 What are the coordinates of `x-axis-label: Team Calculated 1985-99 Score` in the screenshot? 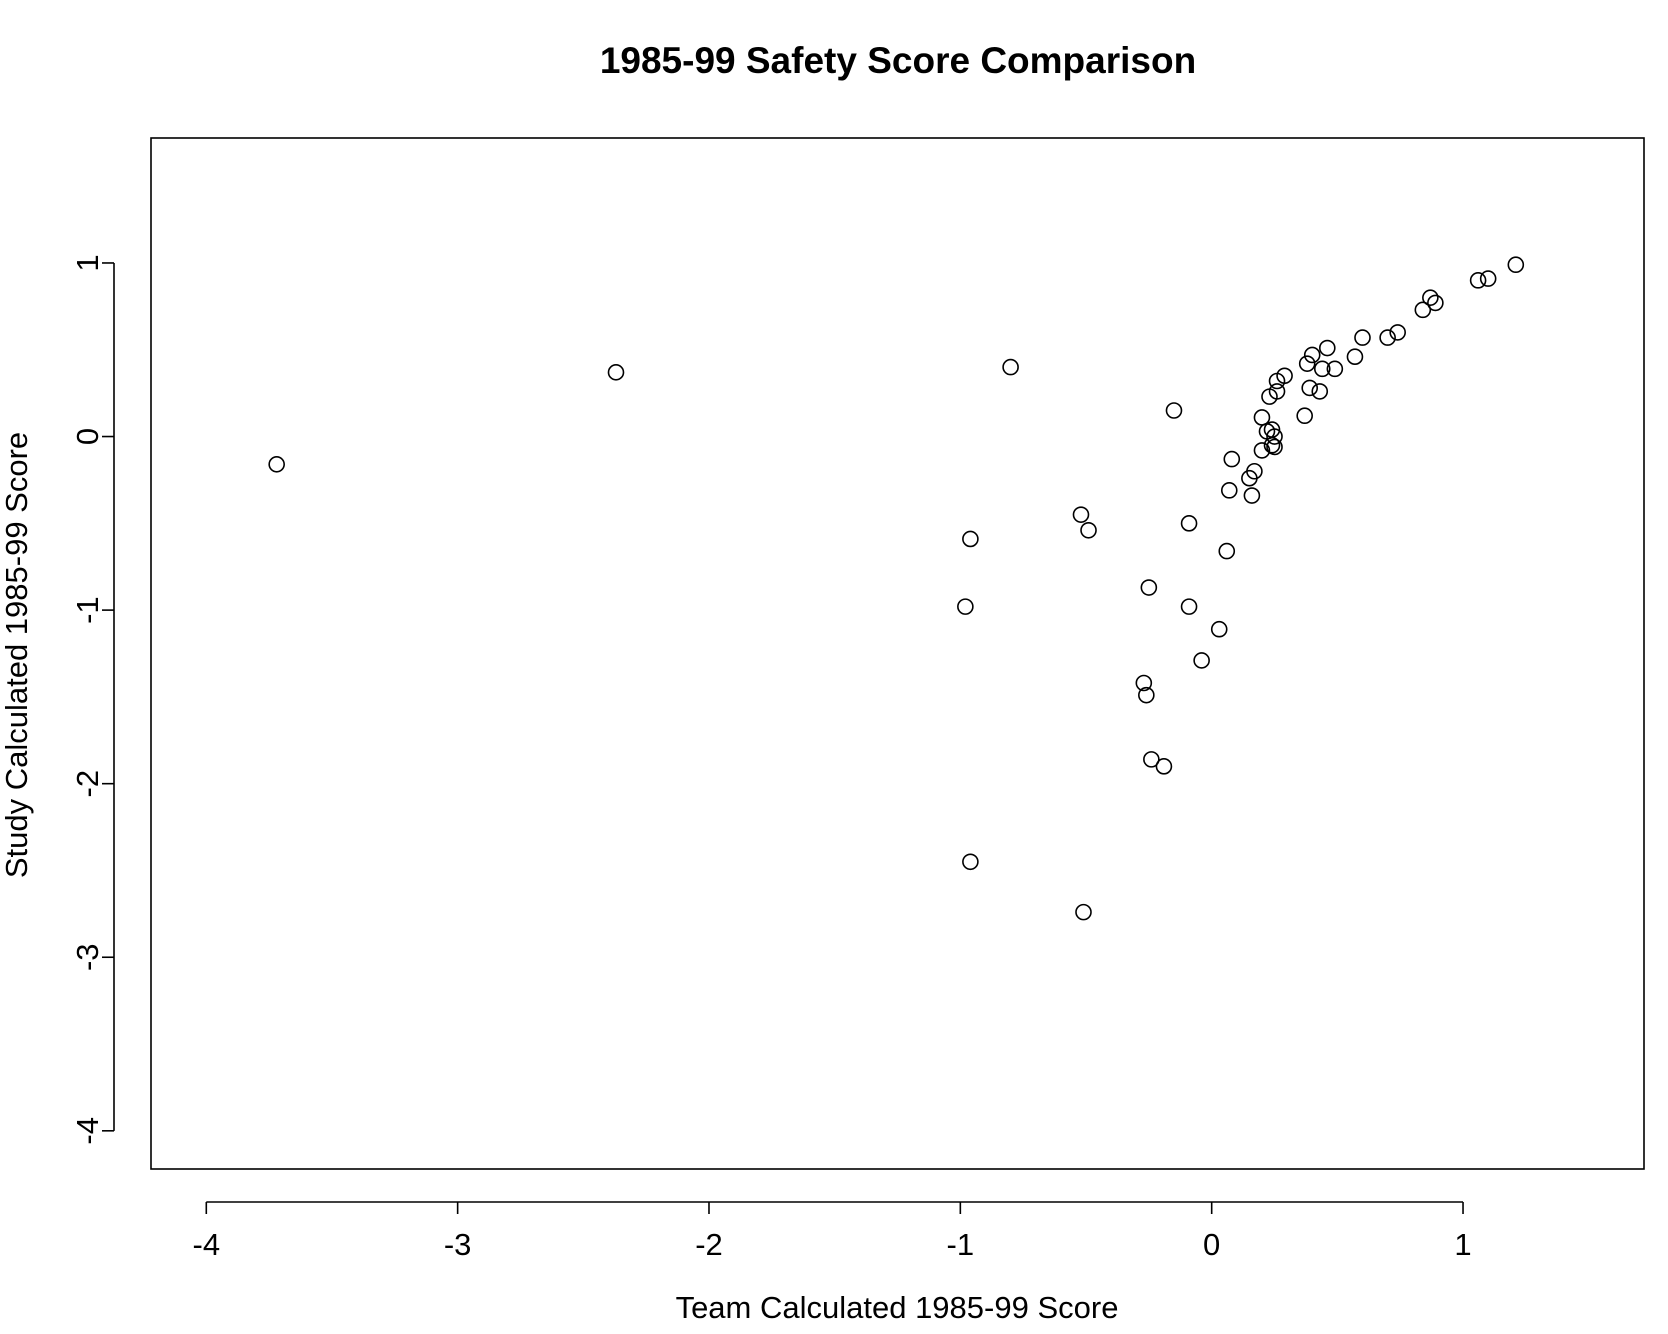 It's located at (897, 1307).